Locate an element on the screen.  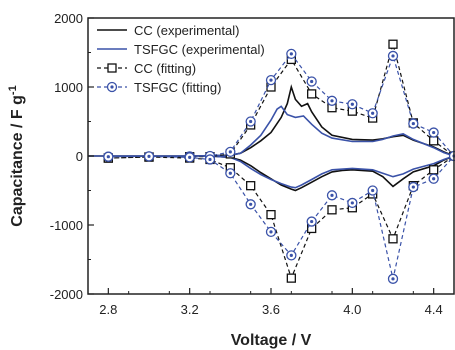
legend-entry: CC (fitting) is located at coordinates (146, 68).